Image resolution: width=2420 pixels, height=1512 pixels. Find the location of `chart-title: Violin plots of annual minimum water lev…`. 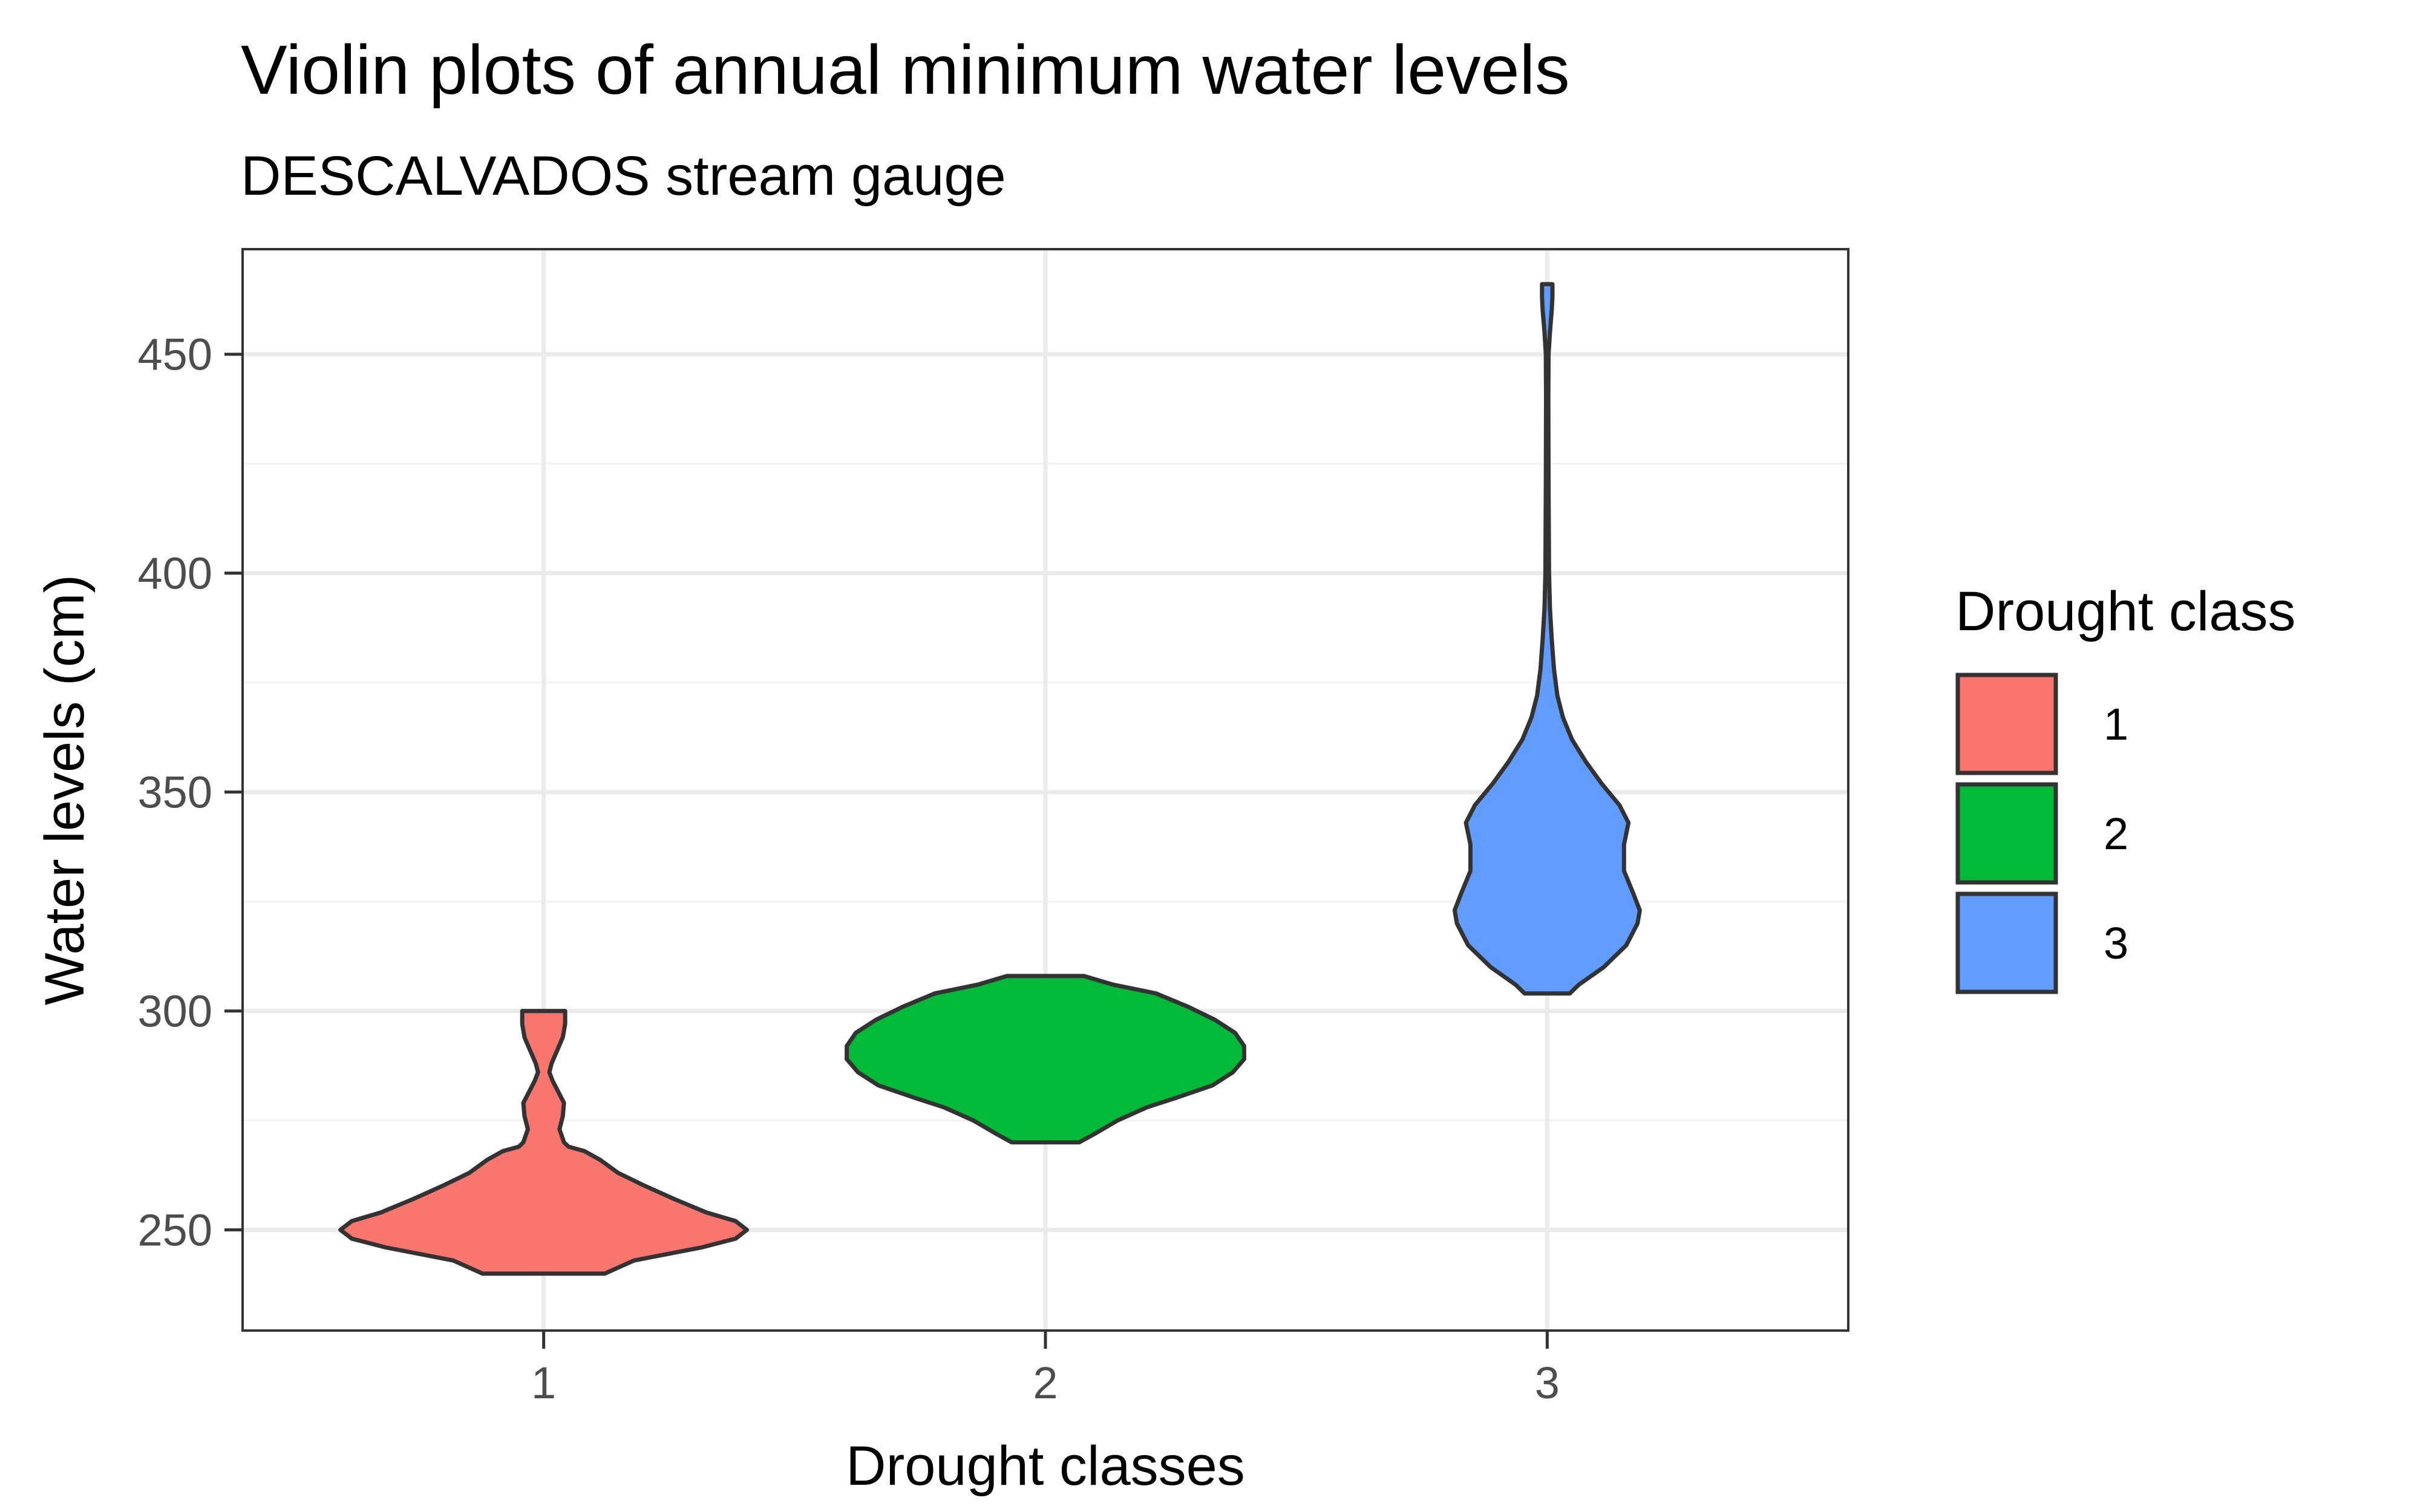

chart-title: Violin plots of annual minimum water lev… is located at coordinates (905, 70).